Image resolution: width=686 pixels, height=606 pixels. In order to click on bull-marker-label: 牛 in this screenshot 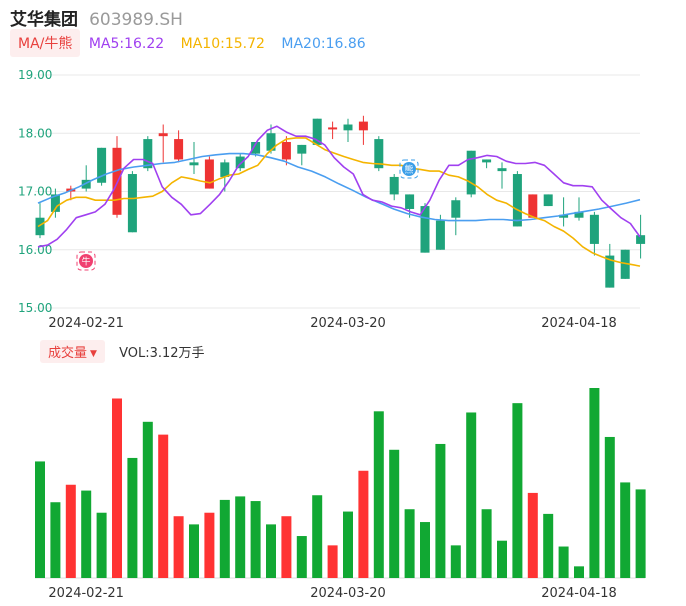, I will do `click(85, 262)`.